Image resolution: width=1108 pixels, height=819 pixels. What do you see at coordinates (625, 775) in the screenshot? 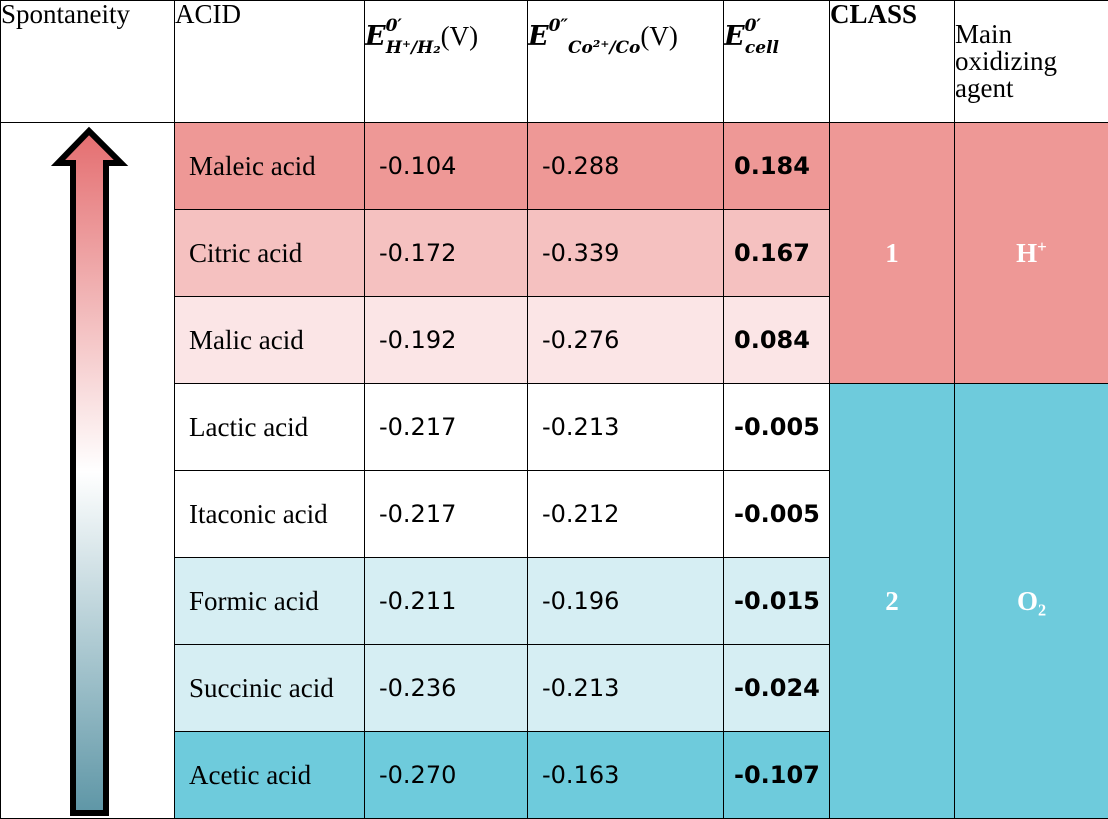
I see `e-co-value: -0.163` at bounding box center [625, 775].